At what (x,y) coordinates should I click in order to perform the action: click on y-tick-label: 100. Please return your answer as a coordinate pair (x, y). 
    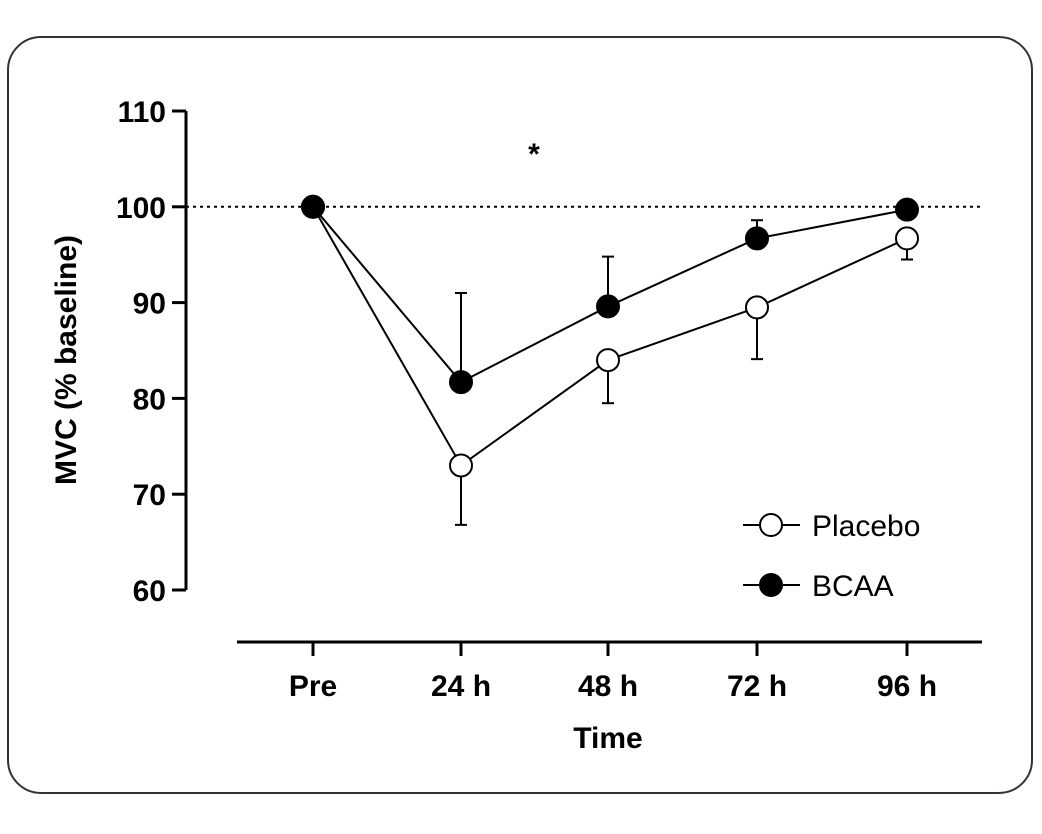
    Looking at the image, I should click on (141, 208).